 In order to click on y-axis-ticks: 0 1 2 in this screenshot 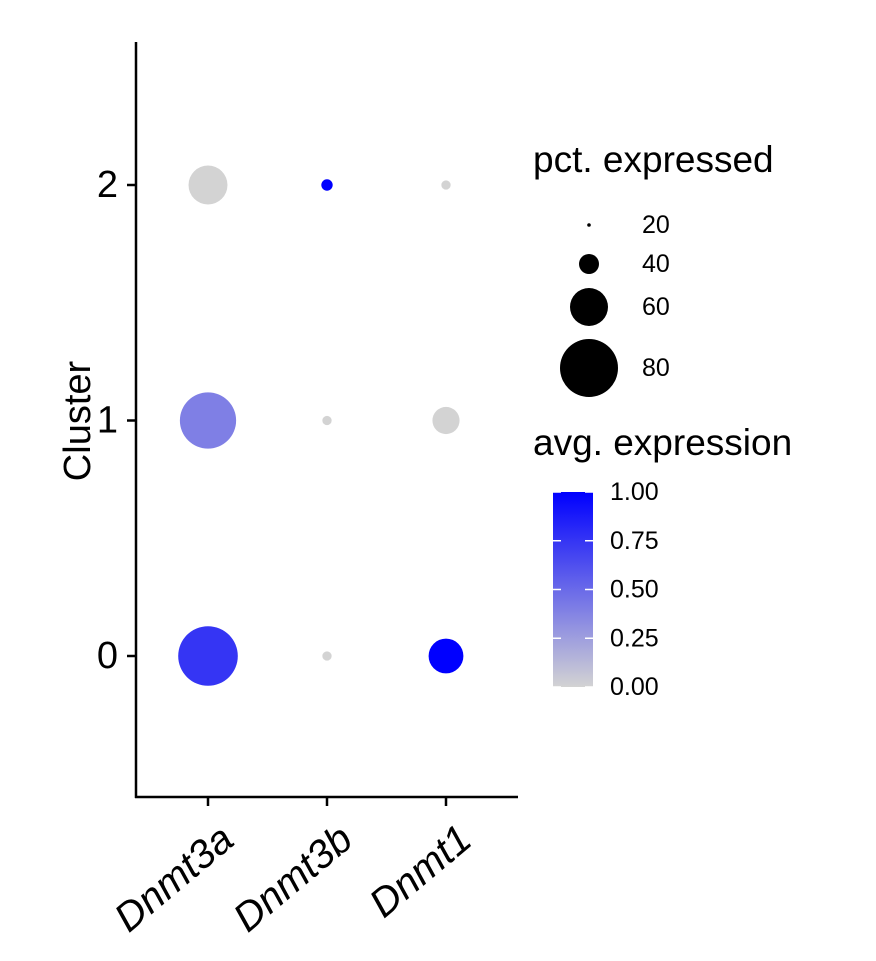, I will do `click(116, 420)`.